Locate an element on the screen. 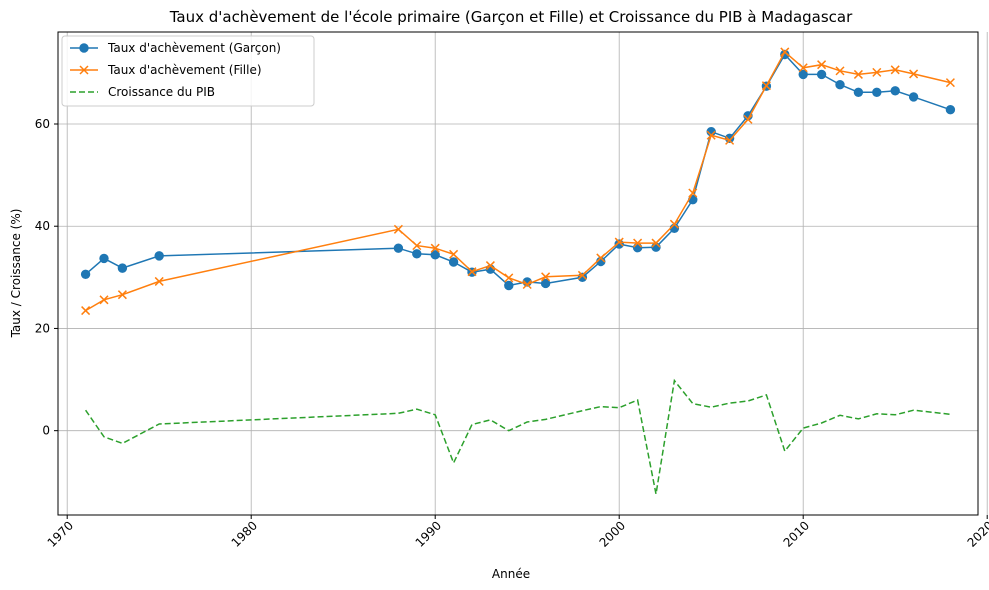 Image resolution: width=989 pixels, height=590 pixels. legend-label: Taux d'achèvement (Fille) is located at coordinates (184, 70).